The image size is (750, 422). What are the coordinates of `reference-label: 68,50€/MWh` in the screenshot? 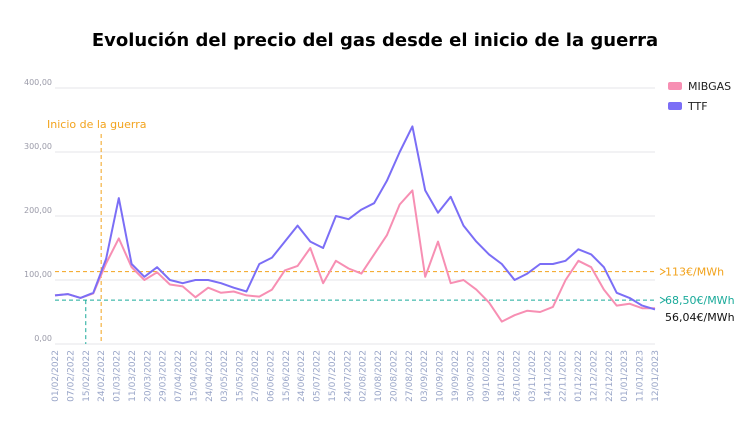 It's located at (700, 300).